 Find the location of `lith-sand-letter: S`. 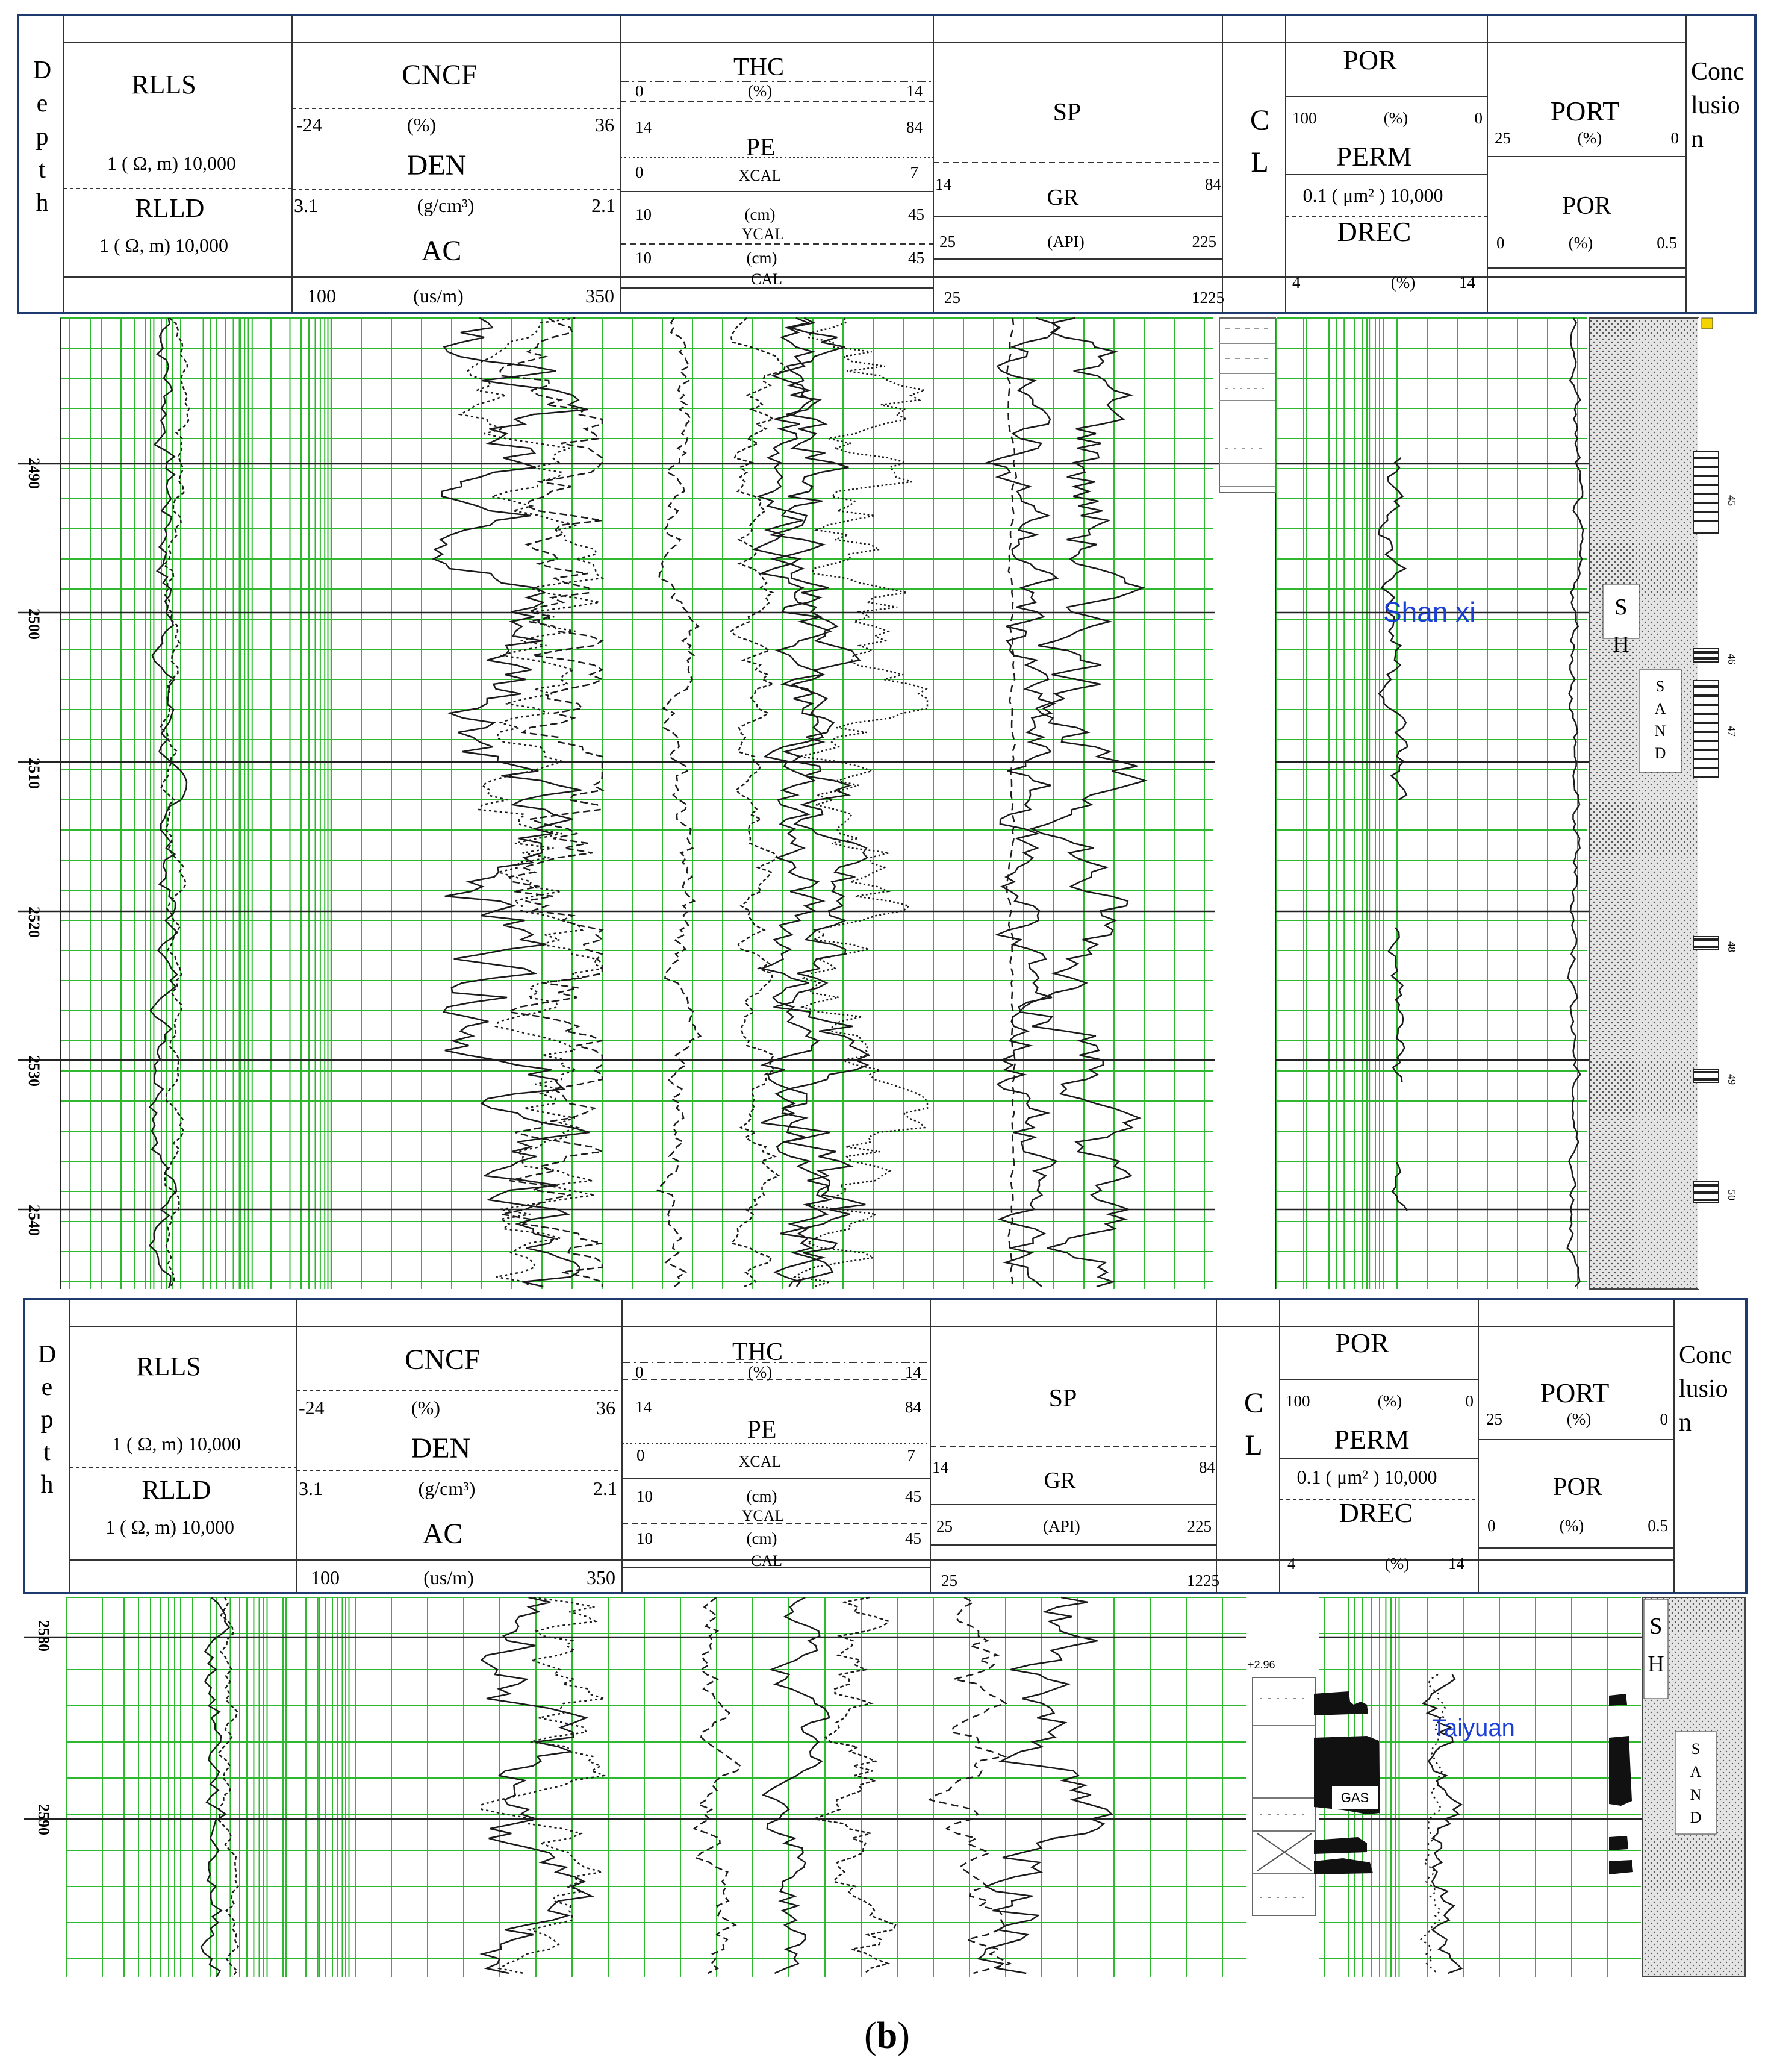

lith-sand-letter: S is located at coordinates (1696, 1749).